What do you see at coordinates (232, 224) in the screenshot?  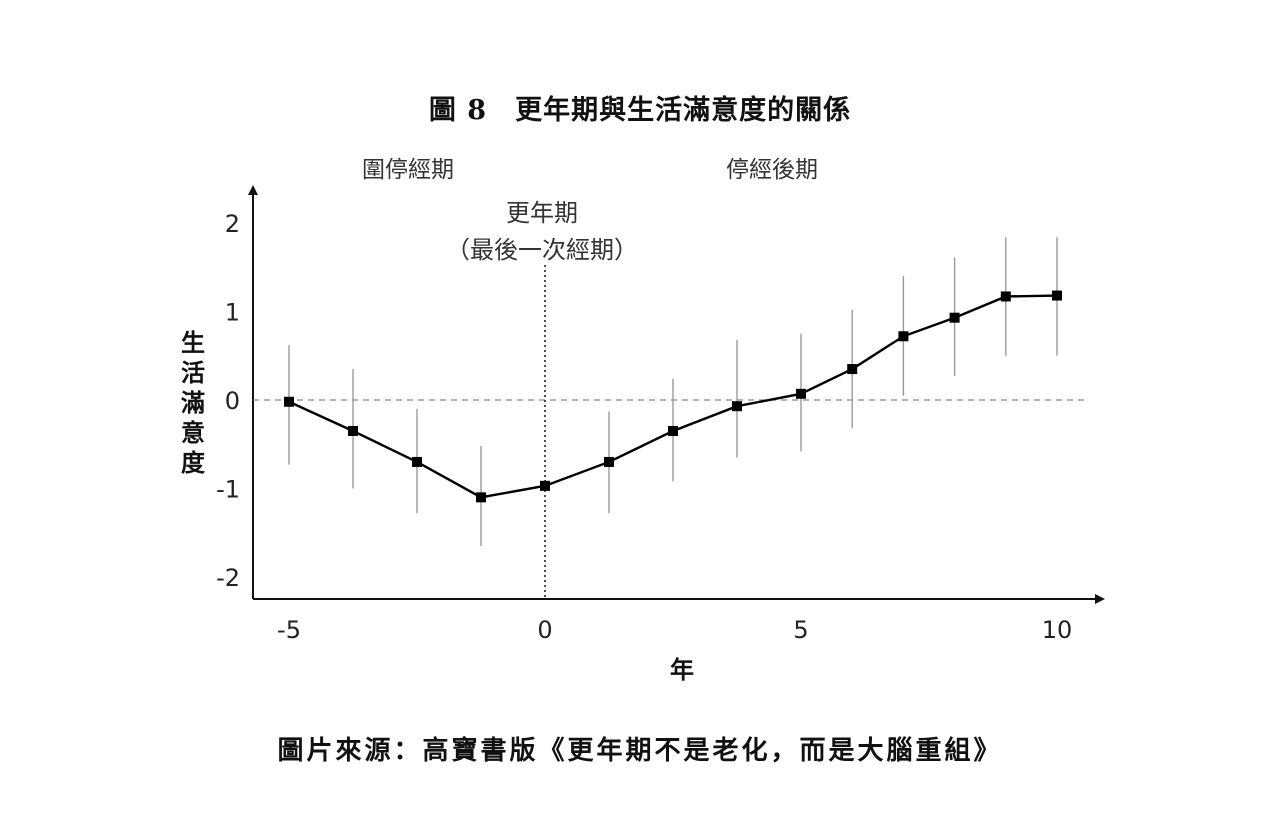 I see `y-tick-label: 2` at bounding box center [232, 224].